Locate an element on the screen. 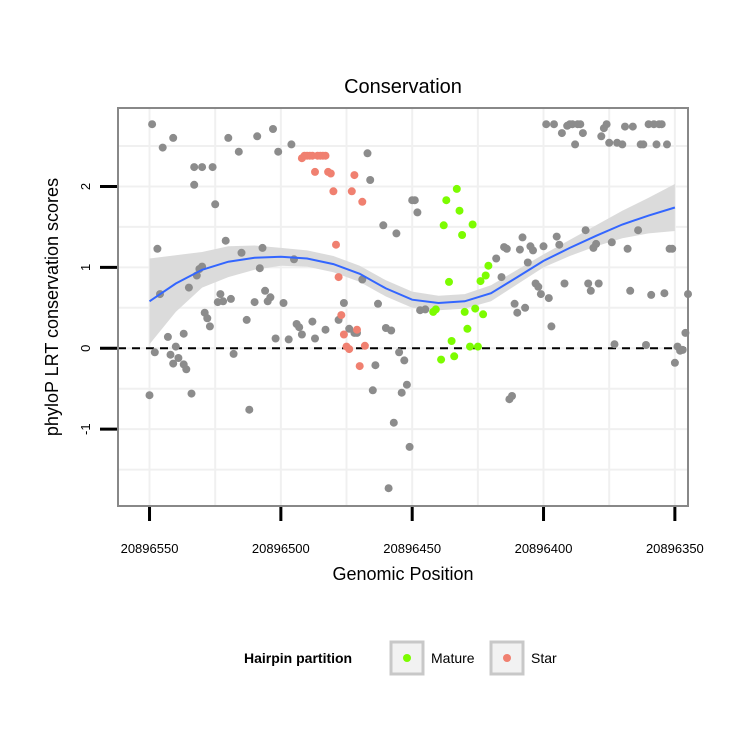 This screenshot has height=755, width=750. legend-entry-mature: Mature is located at coordinates (432, 658).